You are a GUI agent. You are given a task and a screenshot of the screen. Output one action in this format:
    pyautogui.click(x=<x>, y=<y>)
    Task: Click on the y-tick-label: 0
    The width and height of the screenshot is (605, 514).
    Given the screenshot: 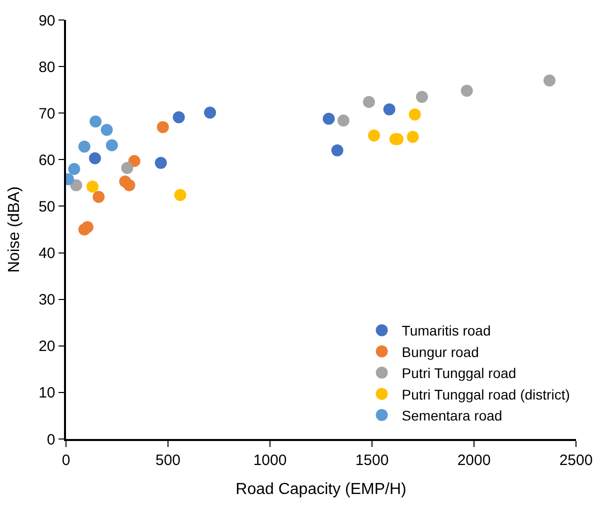 What is the action you would take?
    pyautogui.click(x=51, y=439)
    